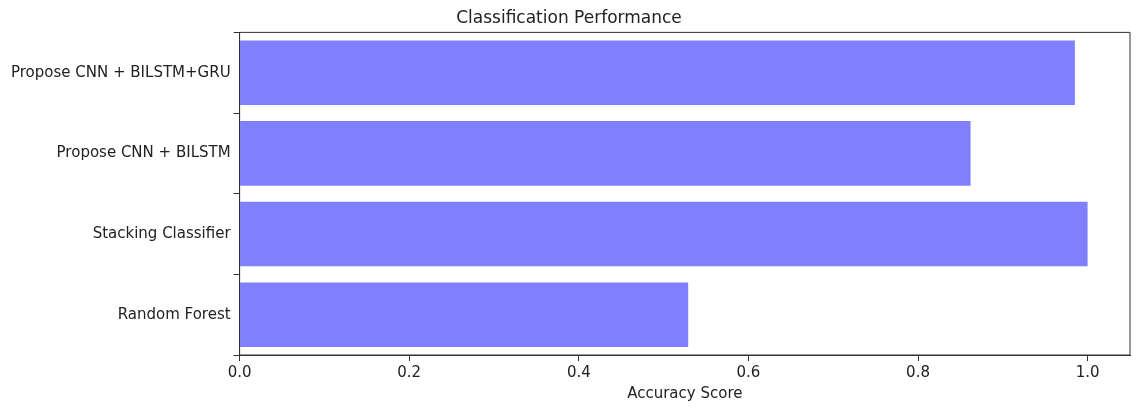 Image resolution: width=1148 pixels, height=411 pixels. Describe the element at coordinates (162, 232) in the screenshot. I see `y-tick-label: Stacking Classifier` at that location.